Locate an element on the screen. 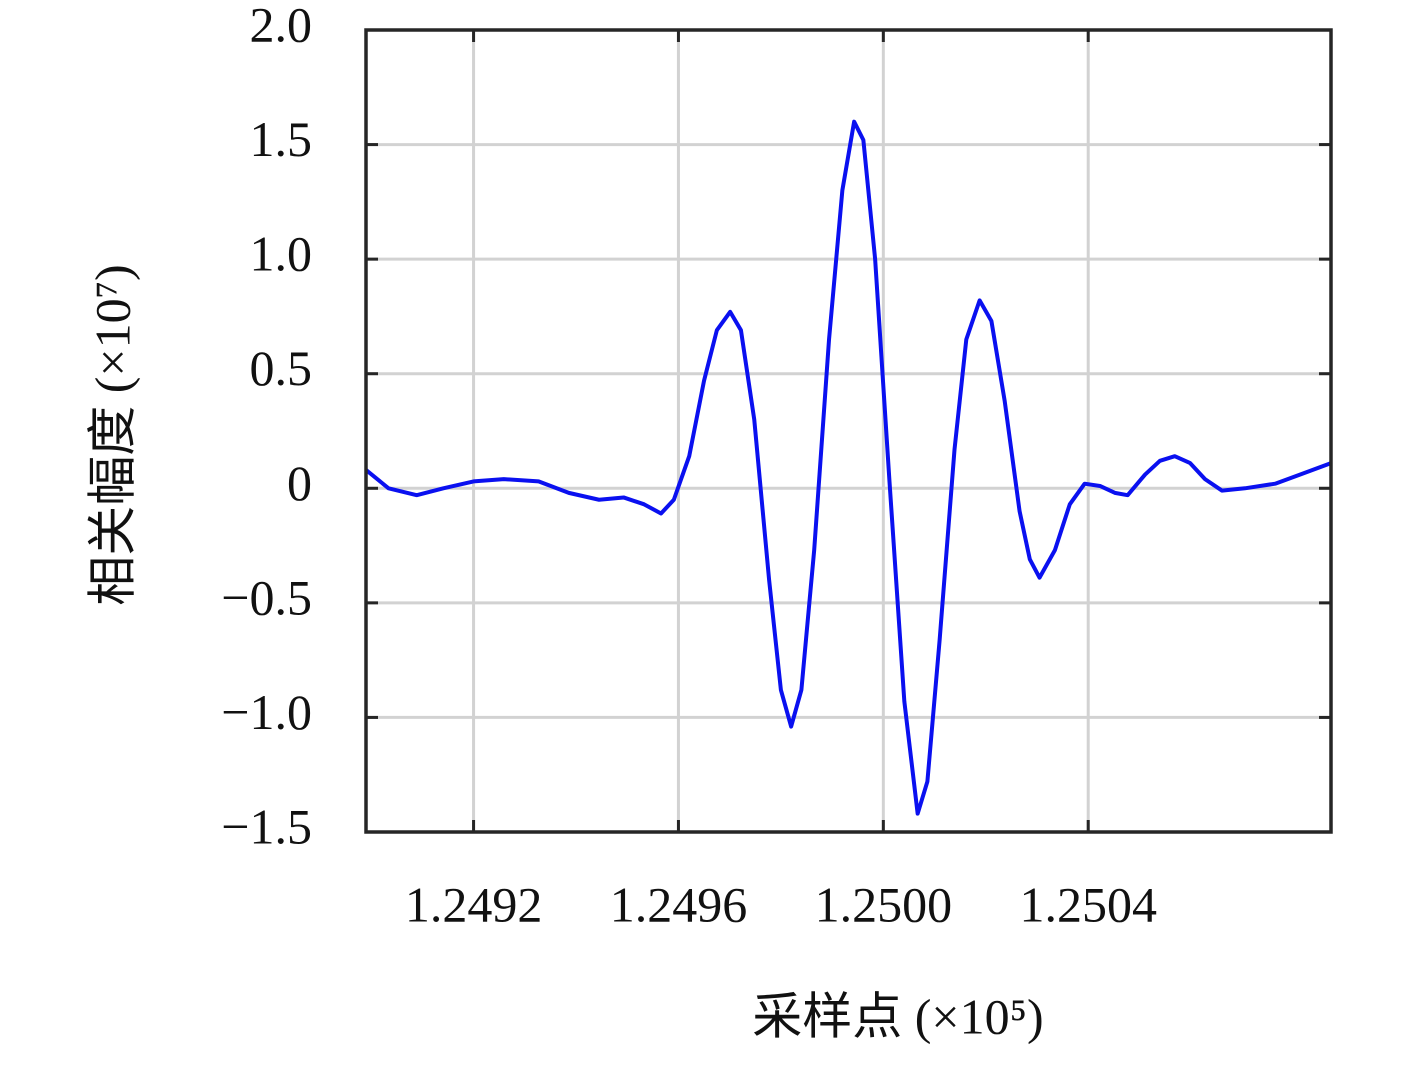 This screenshot has width=1417, height=1065. y-tick-label: −1.0 is located at coordinates (266, 712).